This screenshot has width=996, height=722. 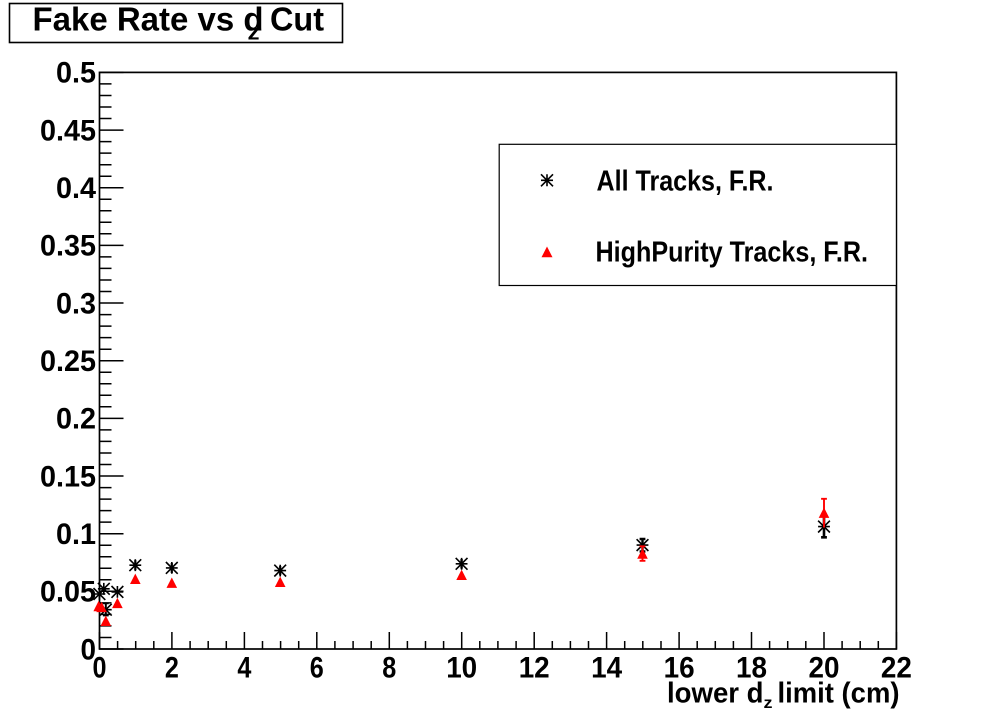 I want to click on svg-text: HighPurity Tracks, F.R., so click(x=732, y=253).